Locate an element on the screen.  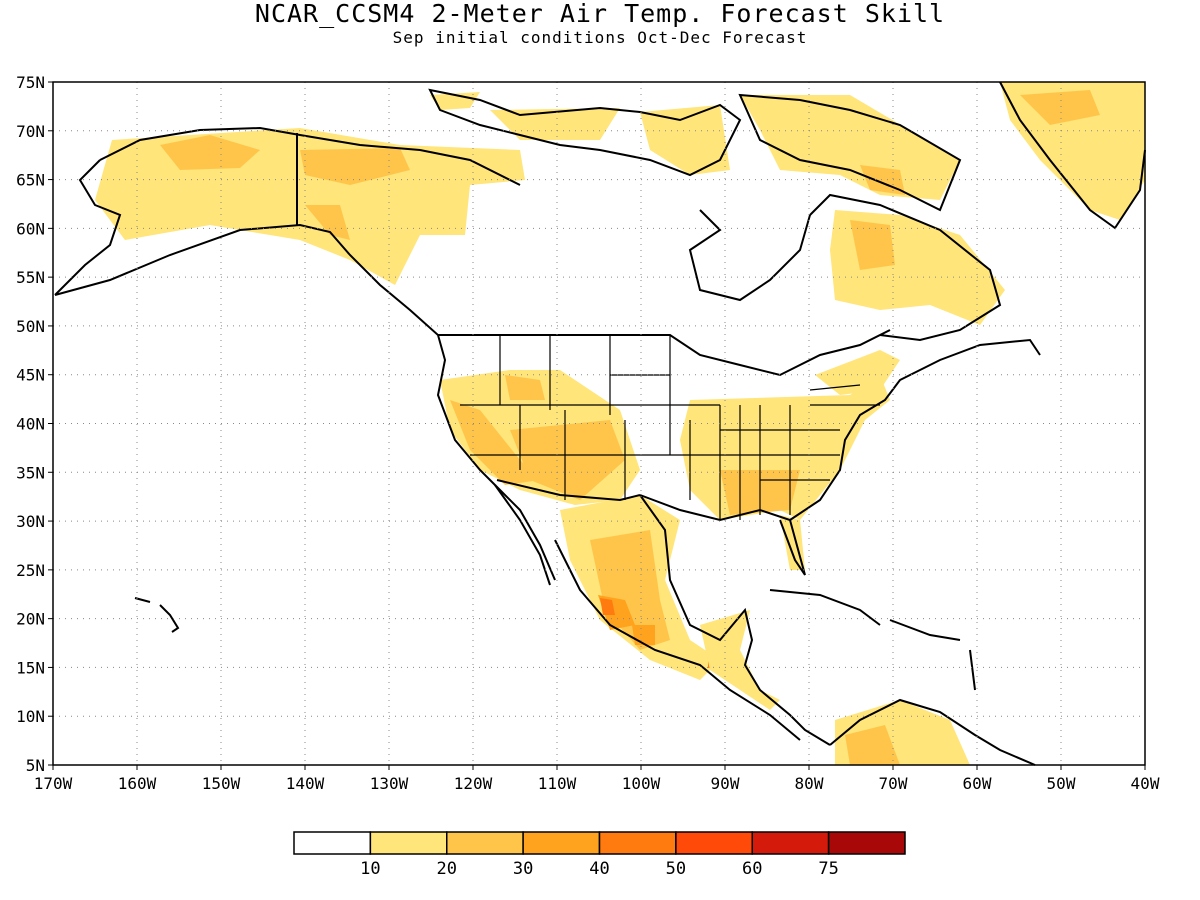
coastline-labrador is located at coordinates (905, 267).